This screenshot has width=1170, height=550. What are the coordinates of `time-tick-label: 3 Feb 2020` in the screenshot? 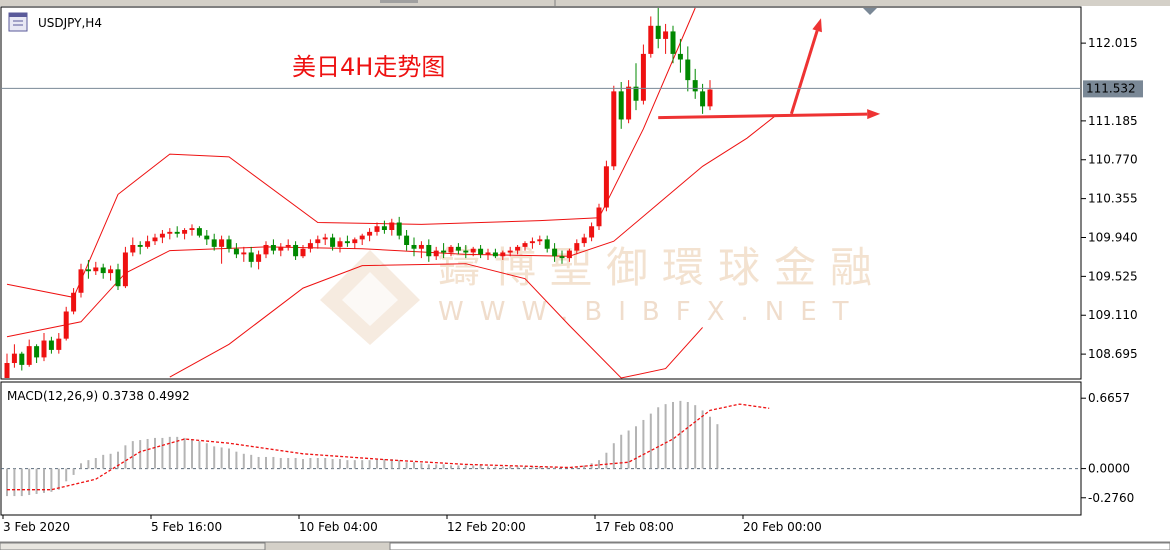 It's located at (36, 527).